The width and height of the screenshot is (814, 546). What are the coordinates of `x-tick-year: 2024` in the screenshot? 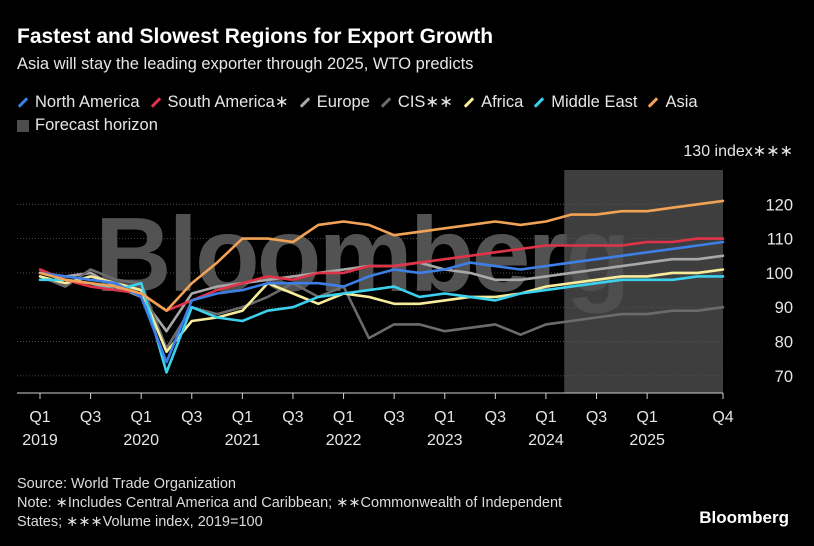 It's located at (546, 440).